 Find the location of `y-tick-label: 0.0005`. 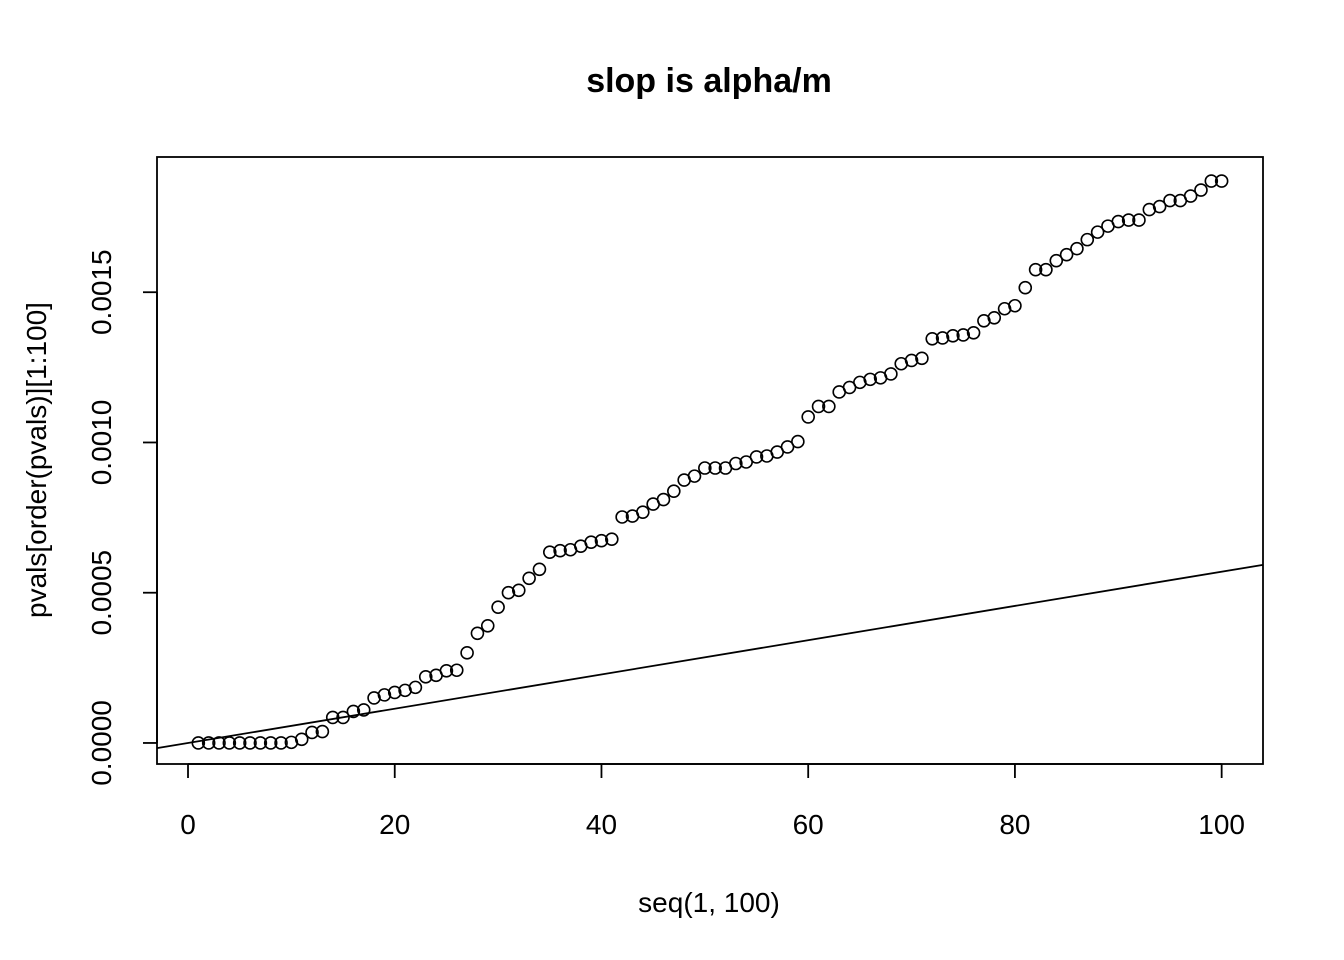

y-tick-label: 0.0005 is located at coordinates (101, 593).